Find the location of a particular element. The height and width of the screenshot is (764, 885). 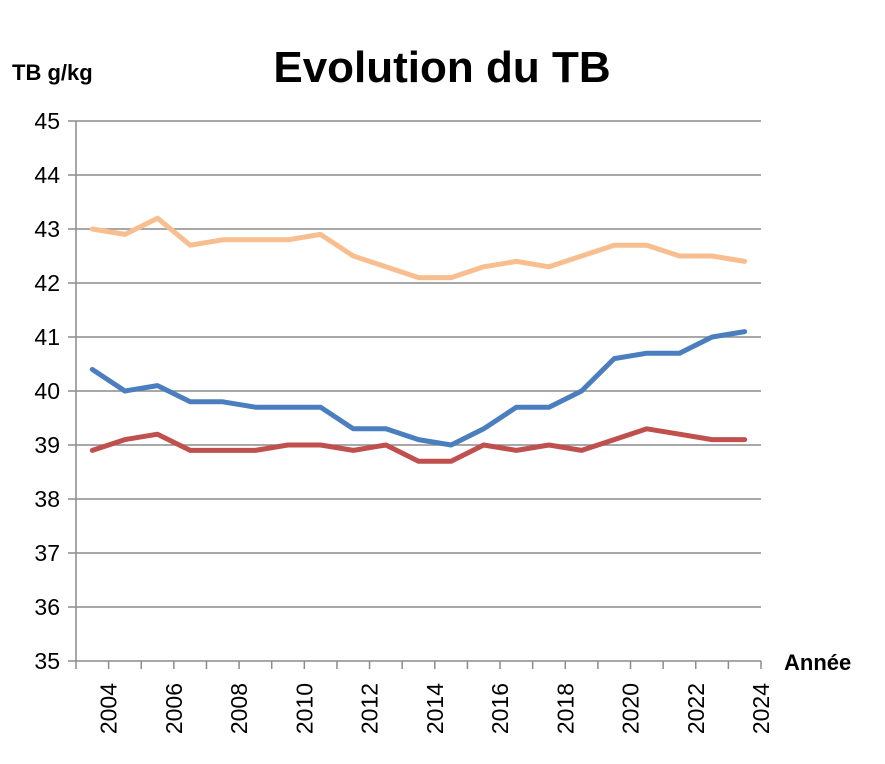

x-tick-label: 2006 is located at coordinates (174, 708).